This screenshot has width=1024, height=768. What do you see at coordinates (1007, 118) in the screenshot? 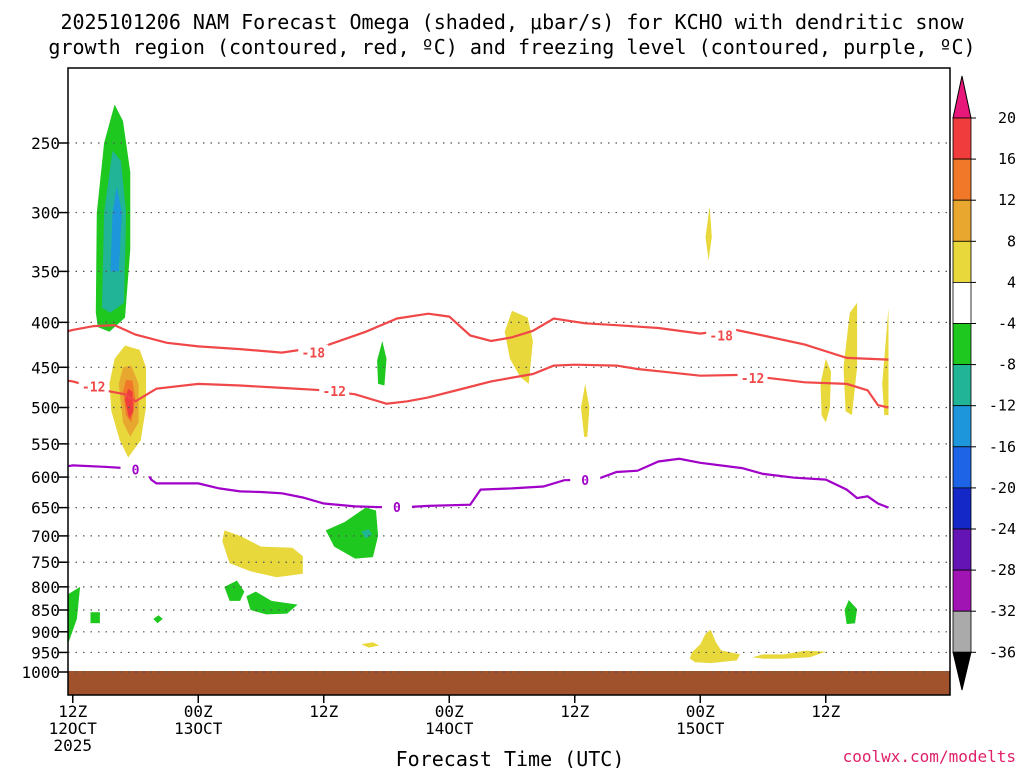
I see `colorbar-label-0: 20` at bounding box center [1007, 118].